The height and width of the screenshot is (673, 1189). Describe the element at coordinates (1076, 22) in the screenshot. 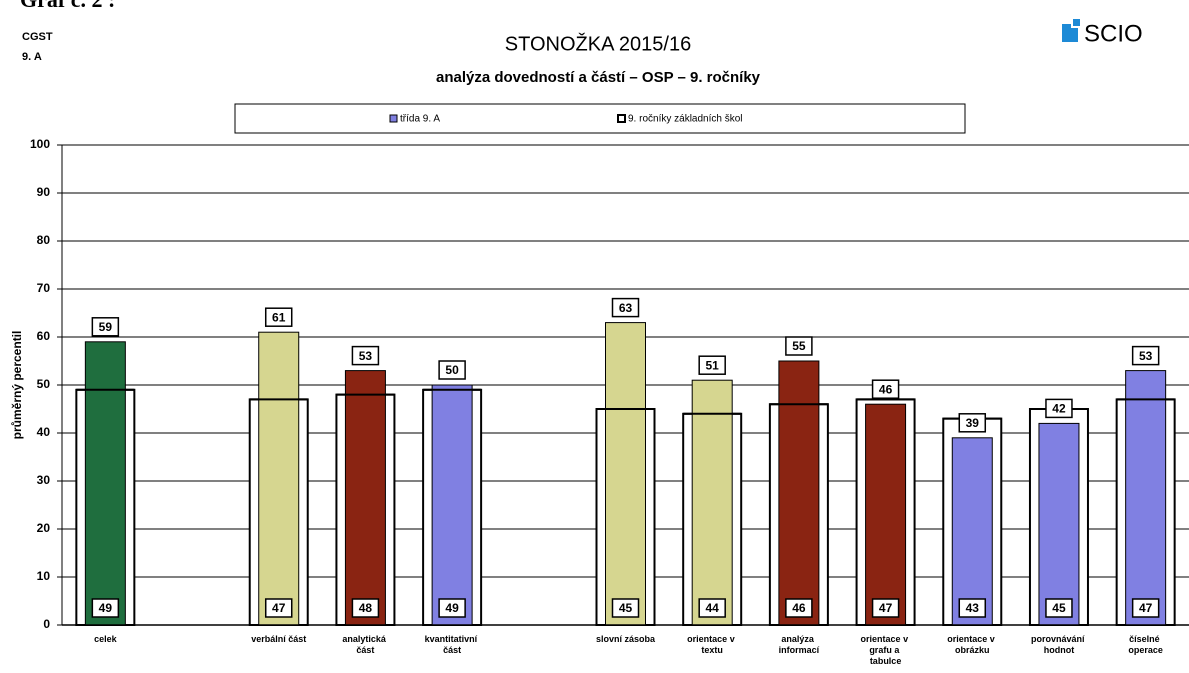

I see `logo-square` at that location.